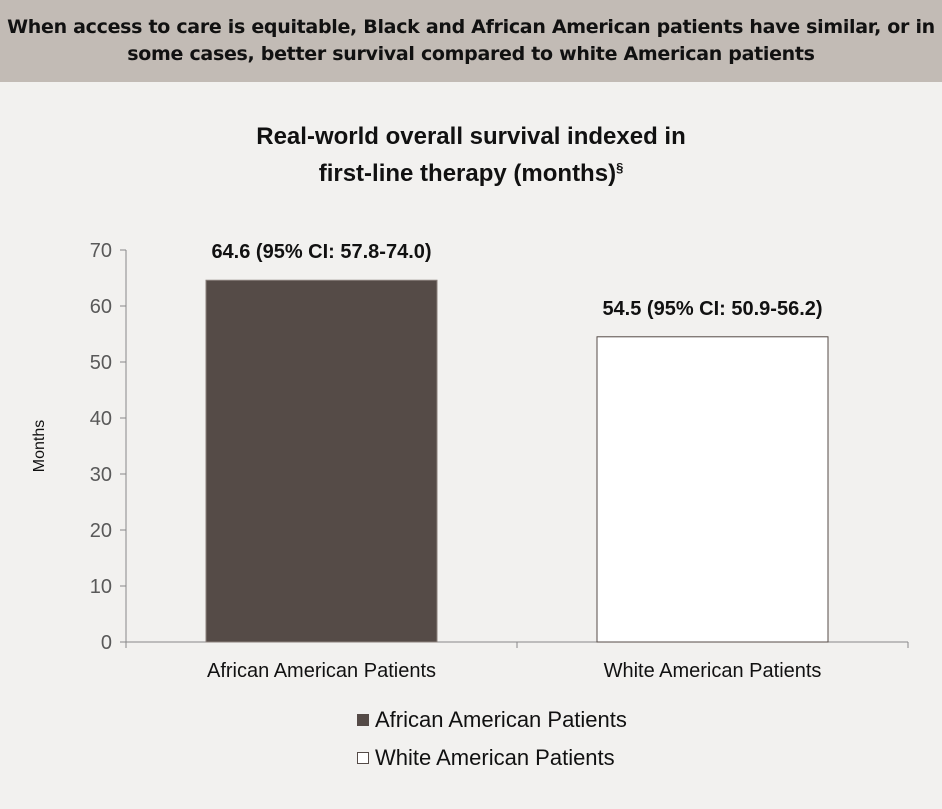 This screenshot has height=809, width=942. Describe the element at coordinates (101, 419) in the screenshot. I see `y-tick-label: 40` at that location.